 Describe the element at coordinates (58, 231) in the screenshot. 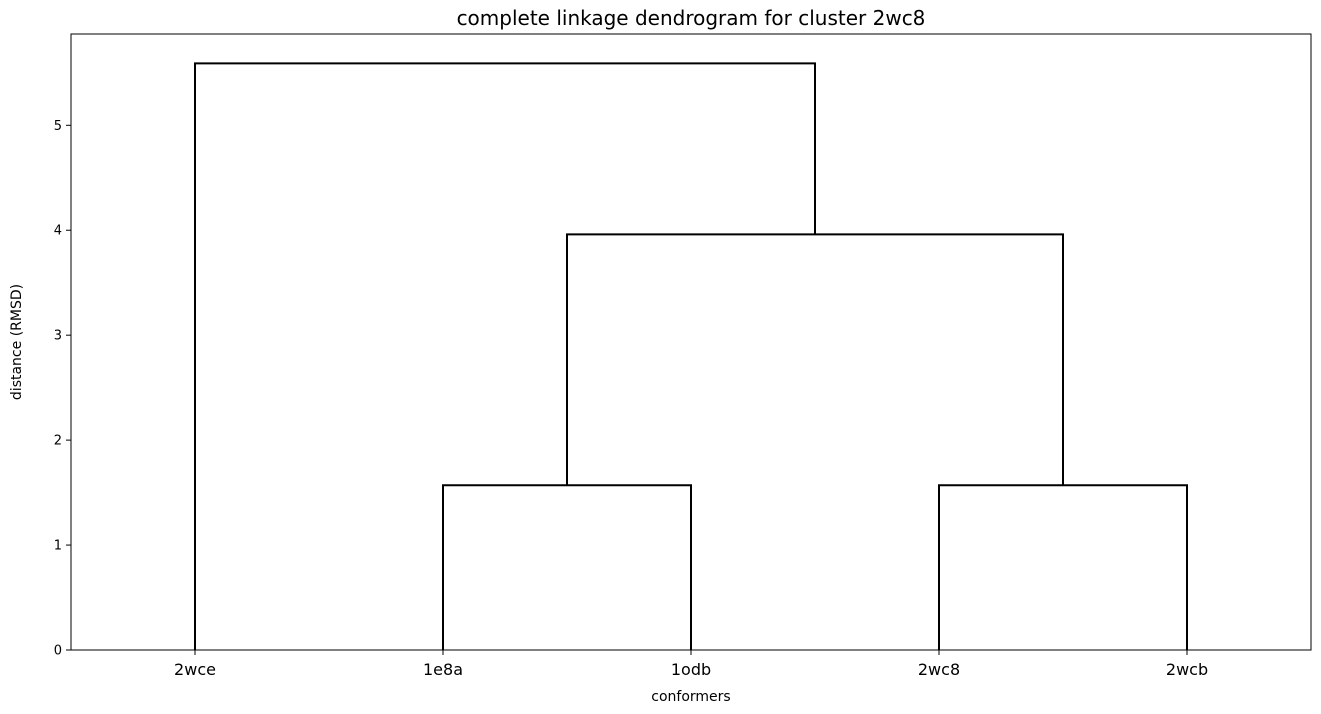

I see `y-tick-label: 4` at that location.